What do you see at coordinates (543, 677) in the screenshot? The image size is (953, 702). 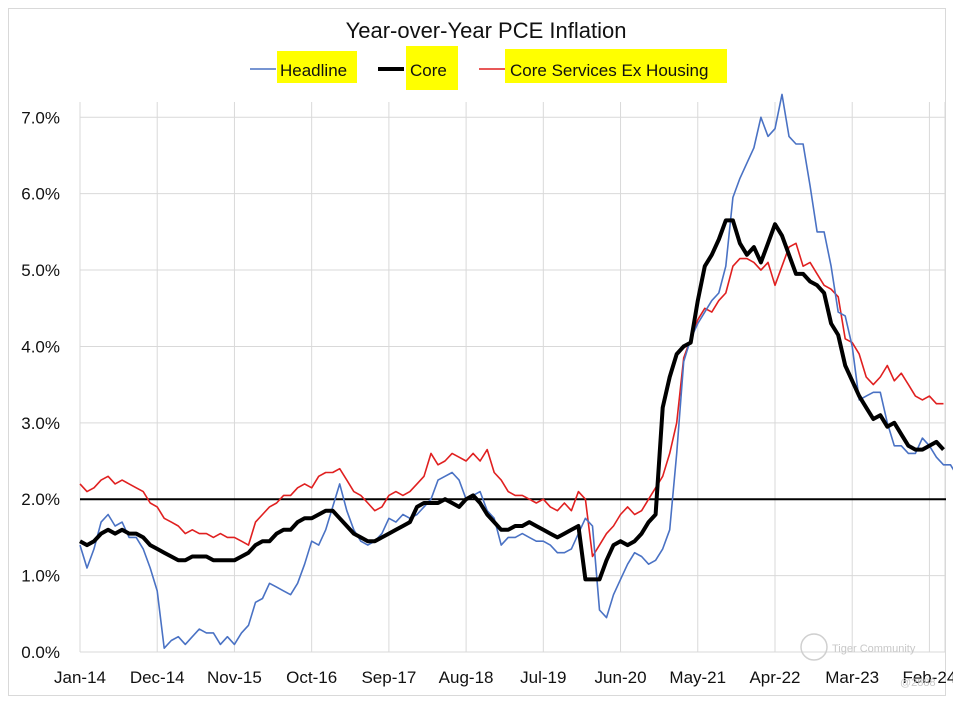 I see `x-tick-label: Jul-19` at bounding box center [543, 677].